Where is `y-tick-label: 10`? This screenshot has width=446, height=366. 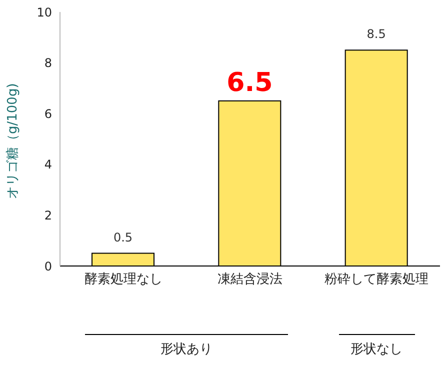 y-tick-label: 10 is located at coordinates (44, 12).